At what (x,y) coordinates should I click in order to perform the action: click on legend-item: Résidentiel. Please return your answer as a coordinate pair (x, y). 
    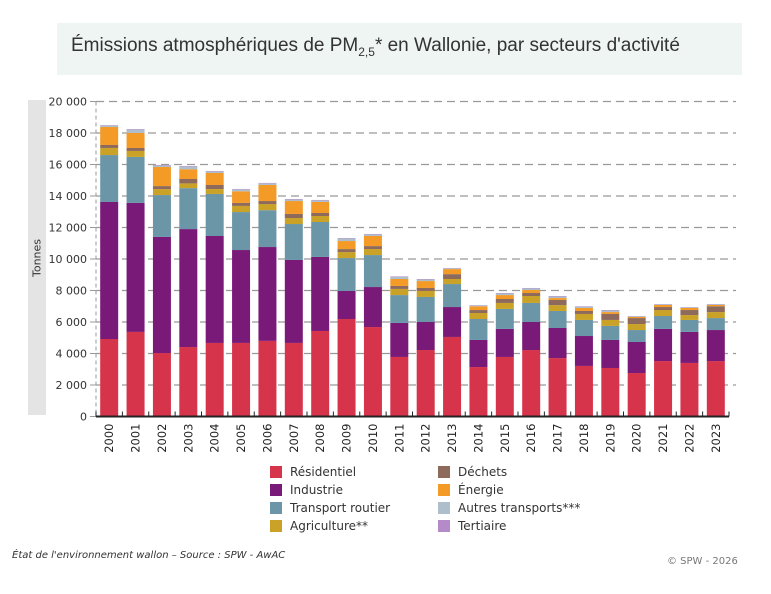
    Looking at the image, I should click on (313, 472).